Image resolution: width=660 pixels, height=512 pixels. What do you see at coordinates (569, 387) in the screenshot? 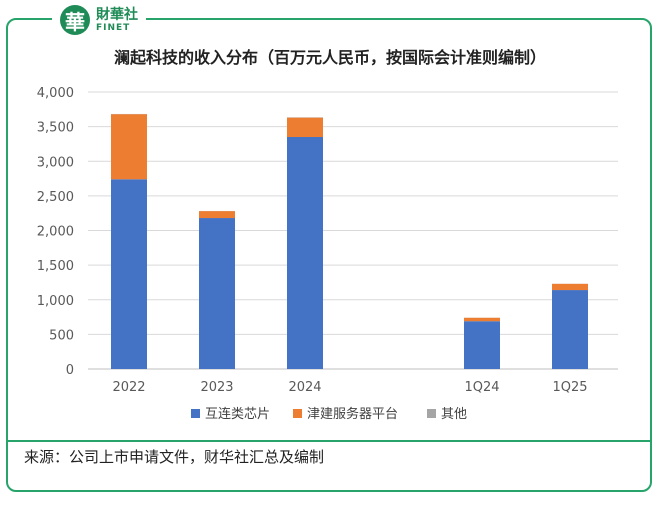
I see `x-tick-label: 1Q25` at bounding box center [569, 387].